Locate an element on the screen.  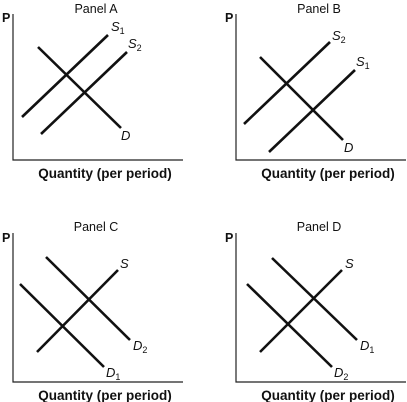
panel-c-curve-d1 is located at coordinates (62, 325).